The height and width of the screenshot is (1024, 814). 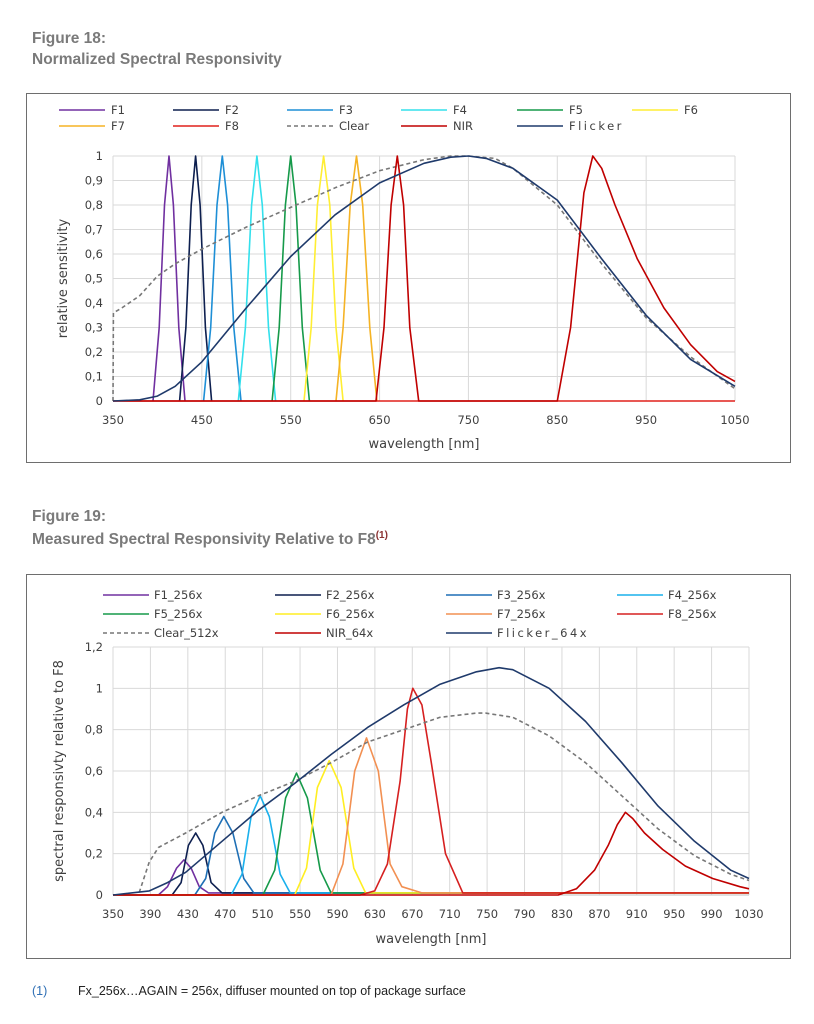 I want to click on x-tick-label: 790, so click(x=525, y=914).